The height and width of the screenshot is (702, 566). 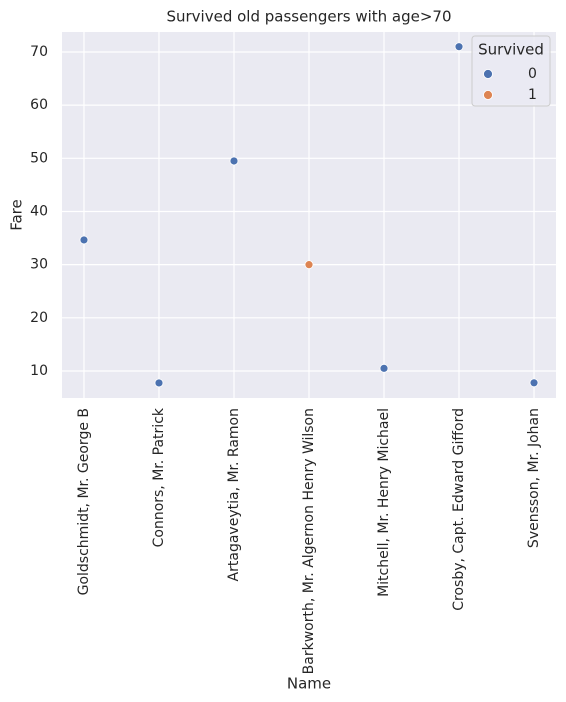 I want to click on legend-box, so click(x=511, y=71).